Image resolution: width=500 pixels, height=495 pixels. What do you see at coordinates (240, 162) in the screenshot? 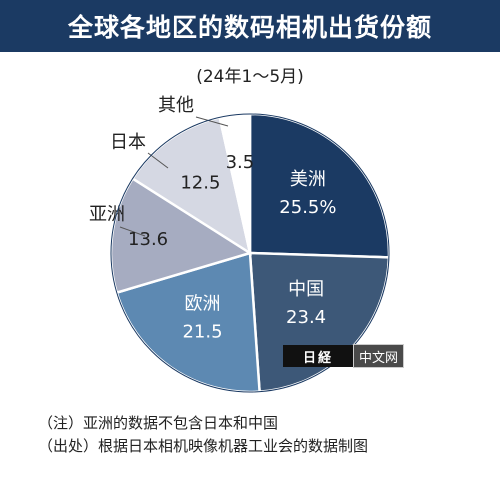
I see `slice-value-label: 3.5` at bounding box center [240, 162].